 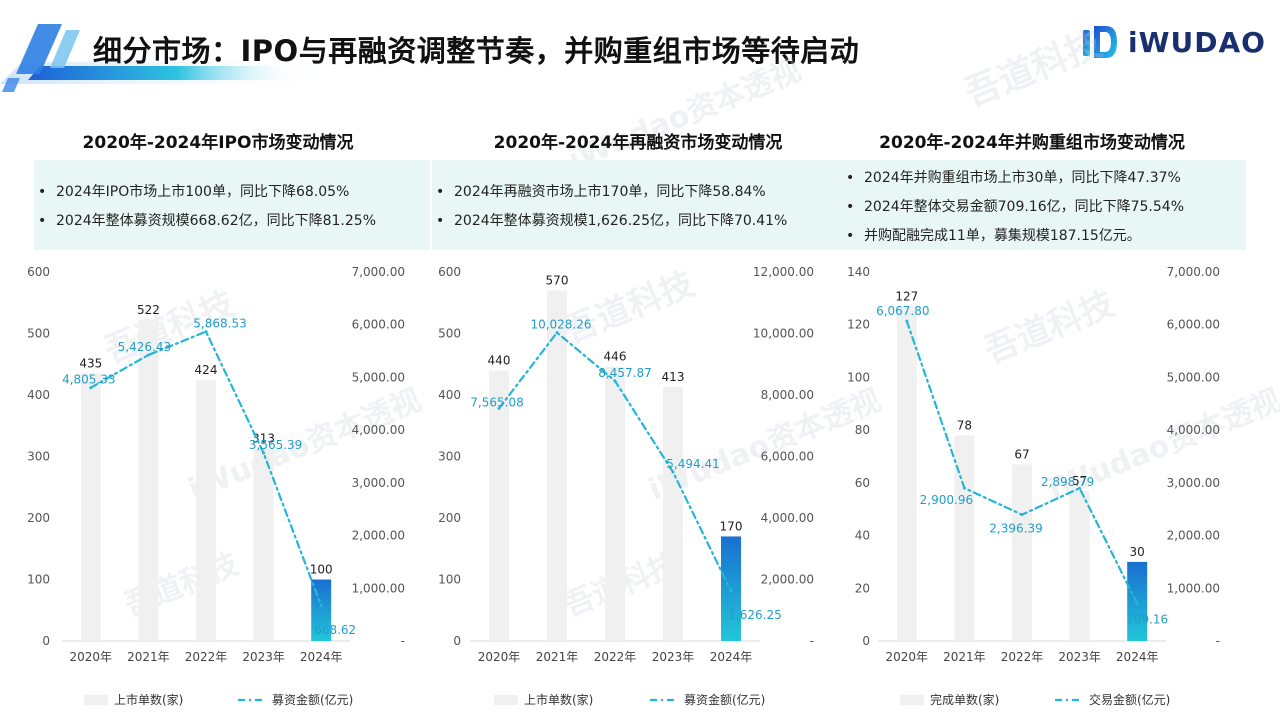 What do you see at coordinates (862, 536) in the screenshot?
I see `left-axis-tick-label: 40` at bounding box center [862, 536].